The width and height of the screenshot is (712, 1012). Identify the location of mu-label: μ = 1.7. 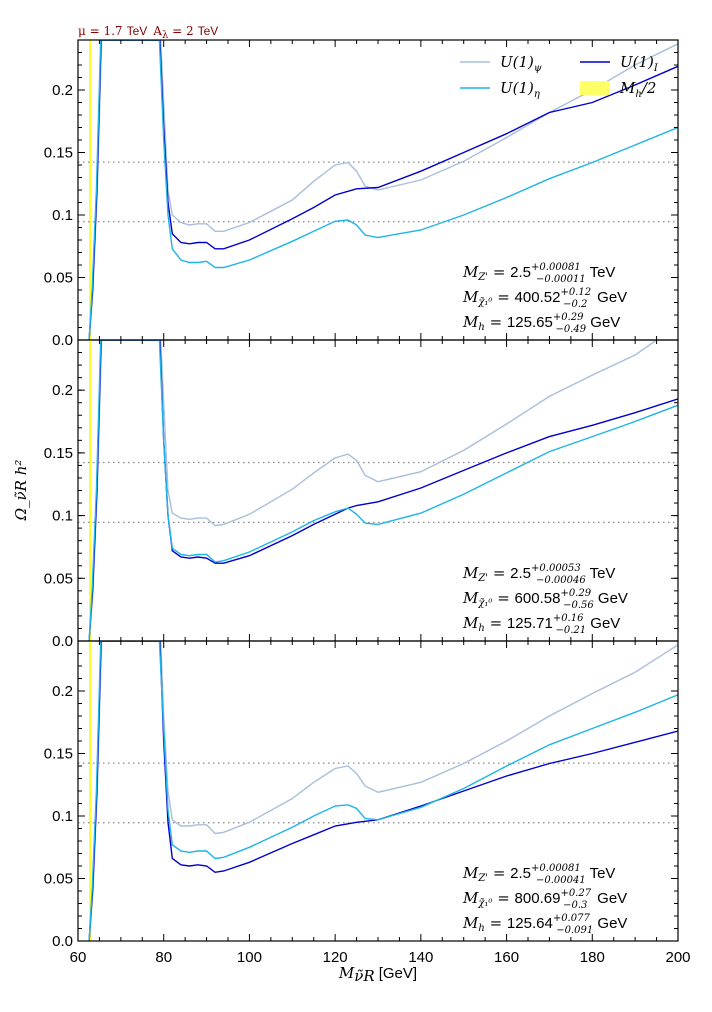
(100, 31).